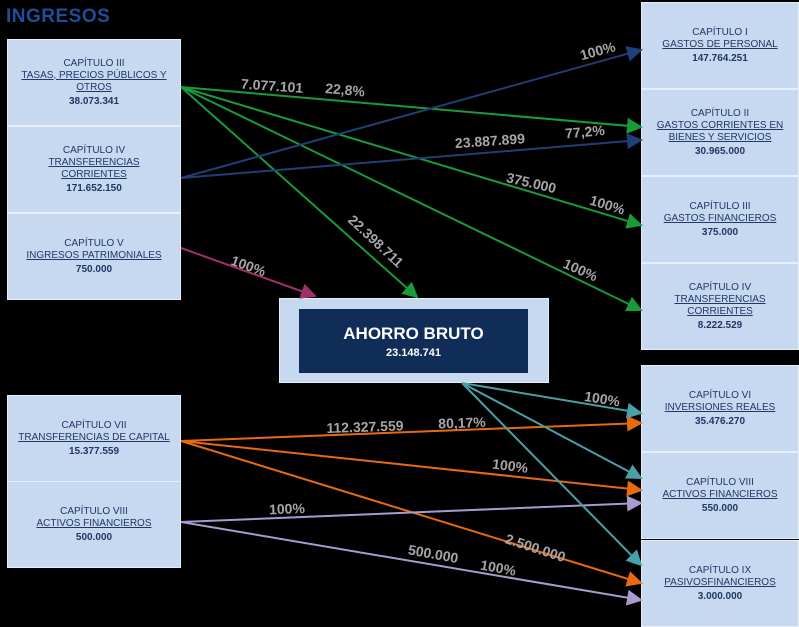  Describe the element at coordinates (720, 113) in the screenshot. I see `chapter: CAPÍTULO II` at that location.